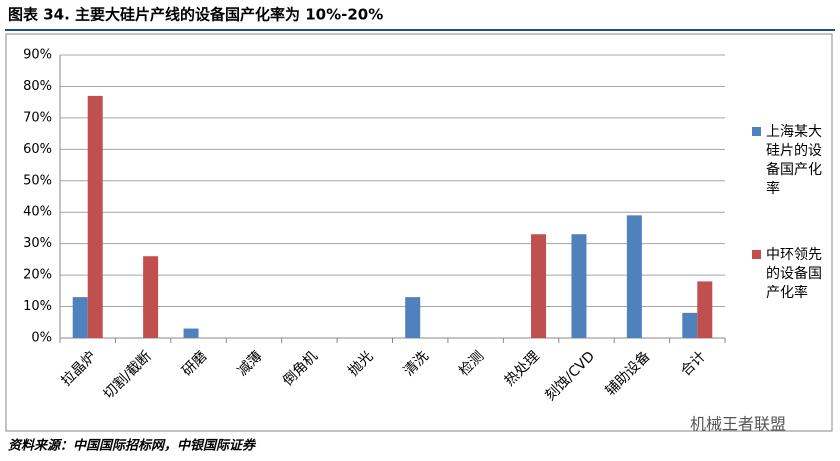 Image resolution: width=840 pixels, height=461 pixels. Describe the element at coordinates (570, 376) in the screenshot. I see `x-tick-label: 刻蚀/CVD` at that location.